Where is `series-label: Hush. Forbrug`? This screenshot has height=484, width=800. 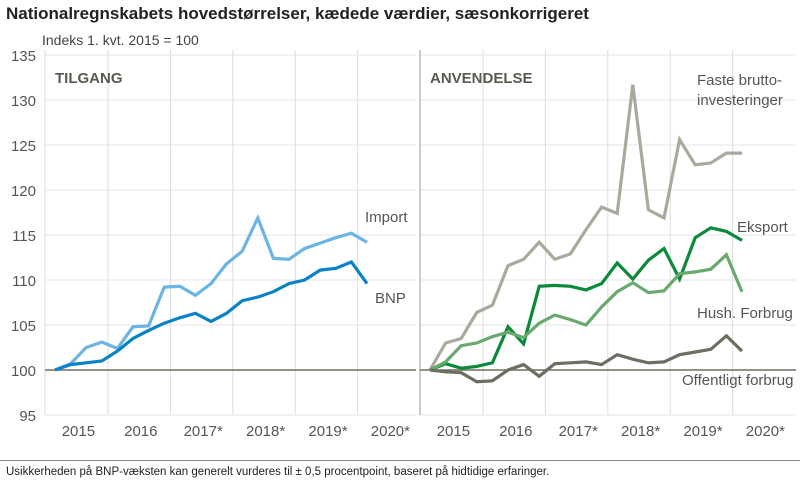 series-label: Hush. Forbrug is located at coordinates (745, 313).